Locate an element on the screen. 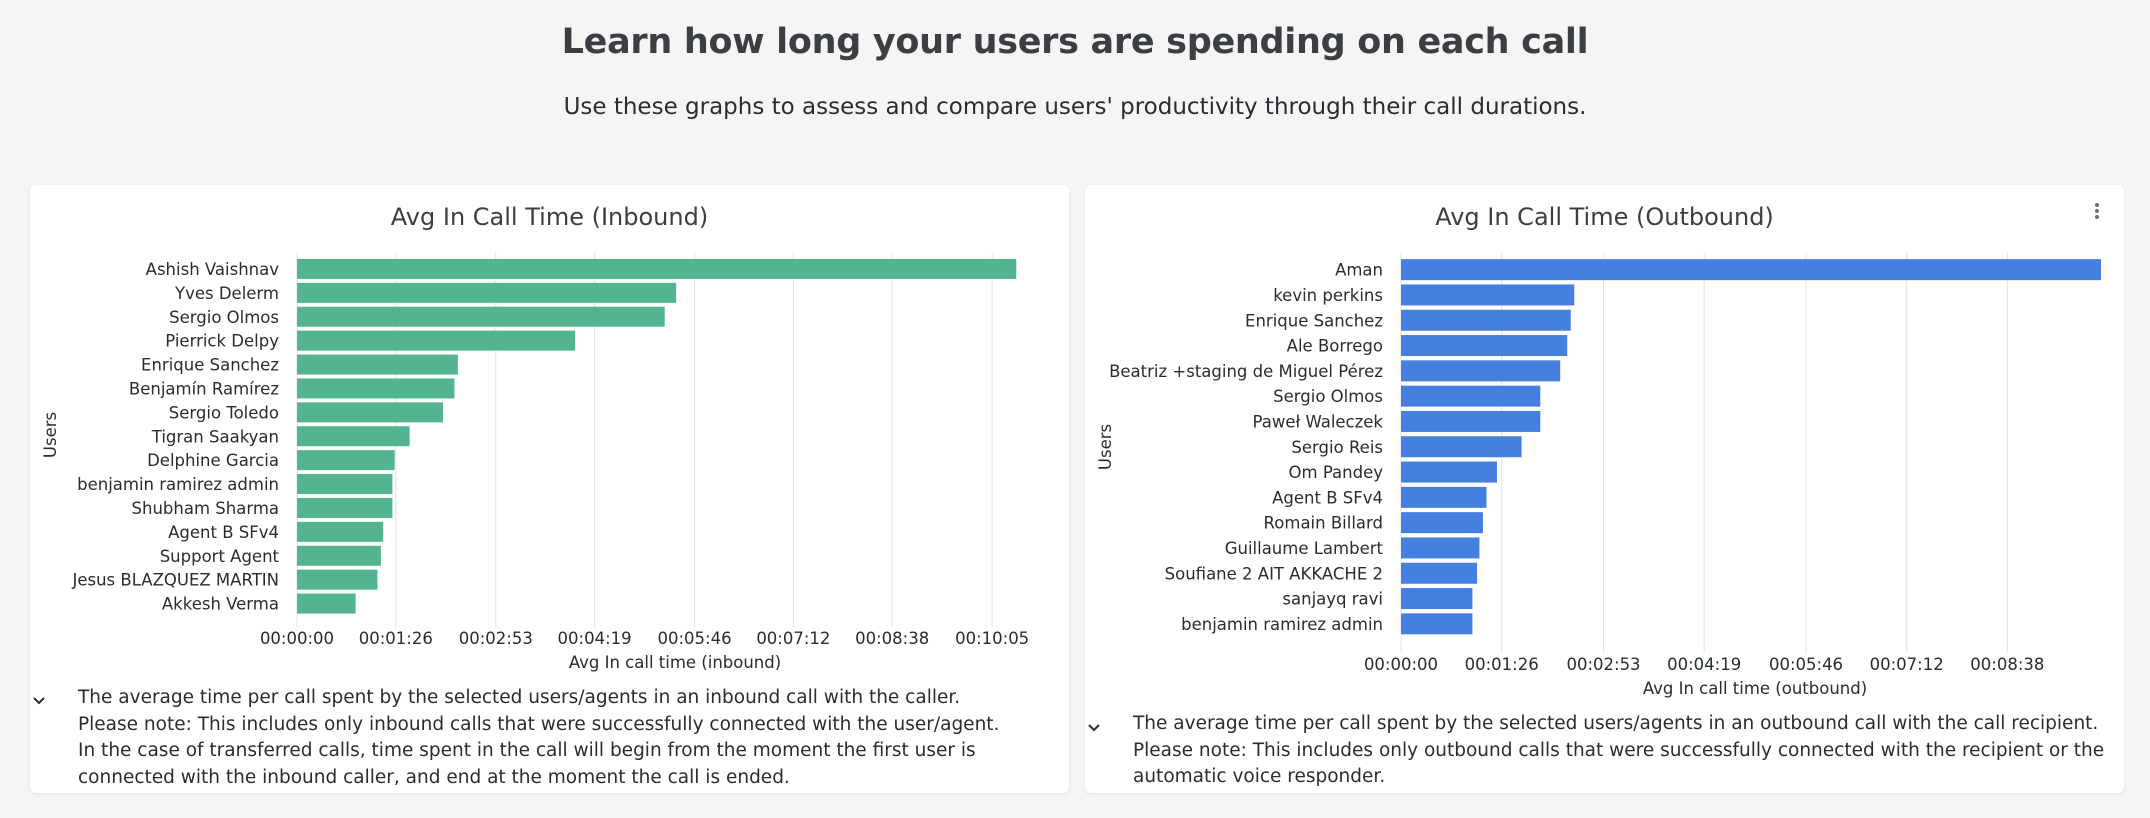  category-label: Shubham Sharma is located at coordinates (205, 508).